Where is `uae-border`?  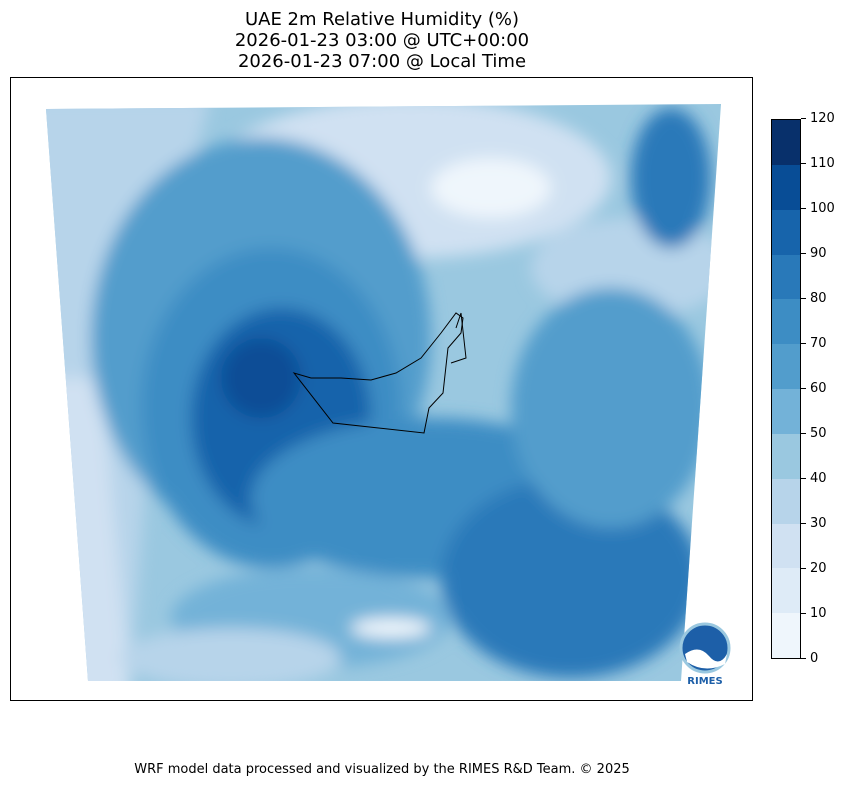
uae-border is located at coordinates (379, 373).